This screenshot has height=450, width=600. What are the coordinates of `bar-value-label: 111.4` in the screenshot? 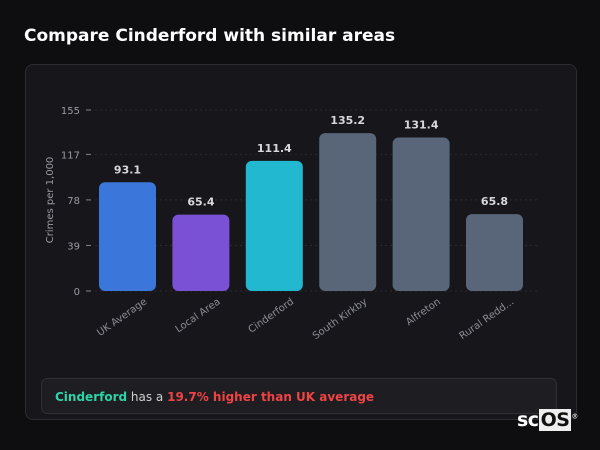 It's located at (274, 148).